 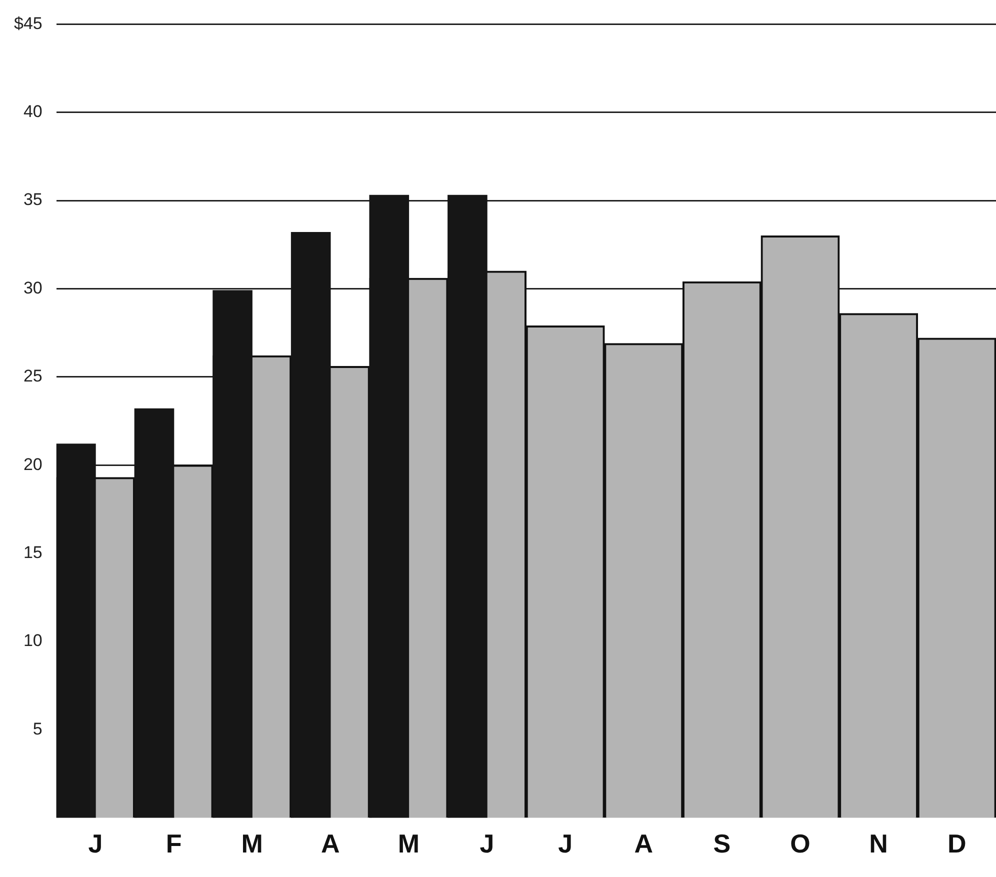 What do you see at coordinates (37, 728) in the screenshot?
I see `y-tick-label: 5` at bounding box center [37, 728].